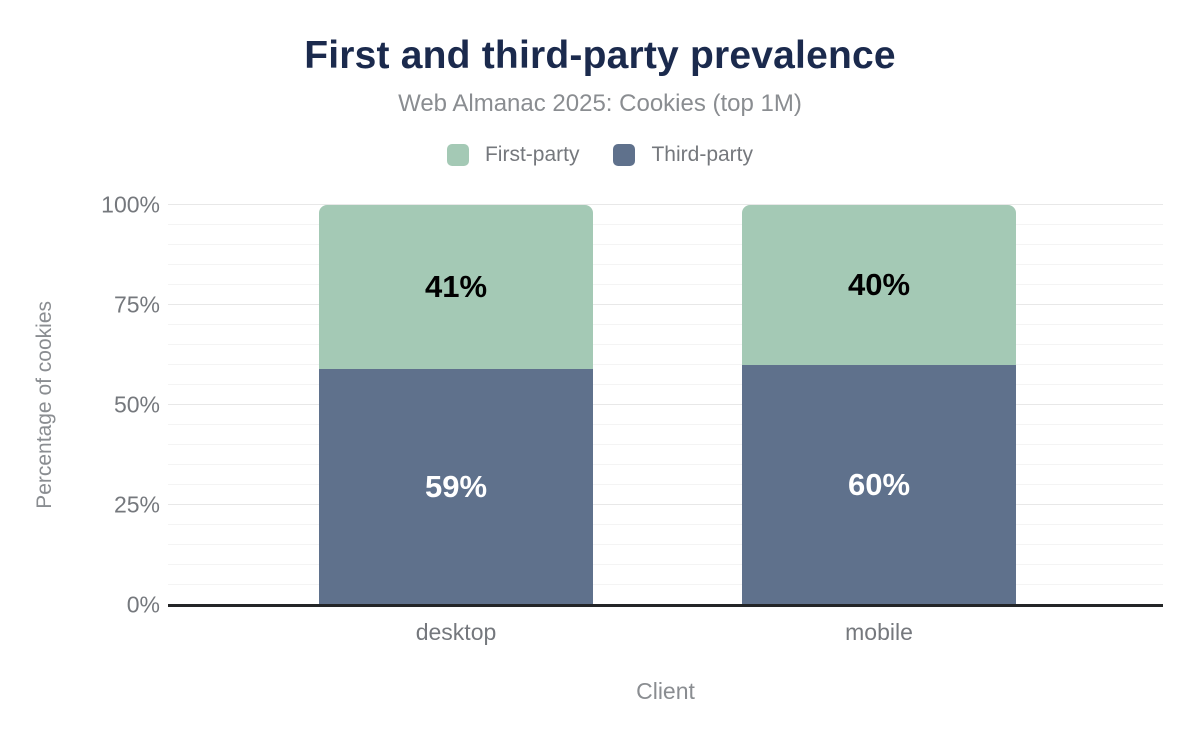  I want to click on bar-value-label: 60%, so click(879, 484).